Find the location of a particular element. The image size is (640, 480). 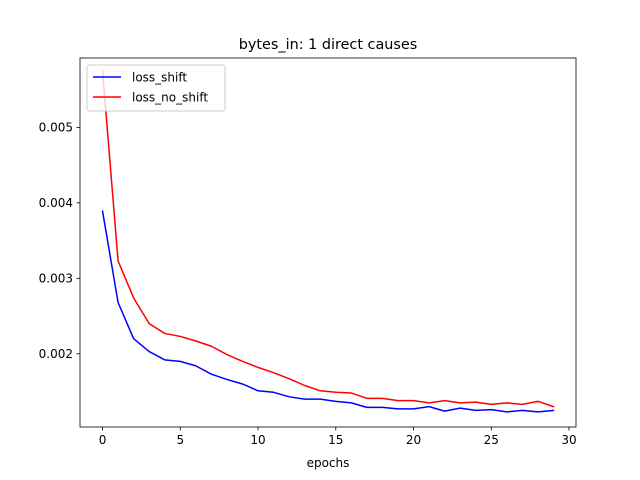

y-tick-label: 0.004 is located at coordinates (56, 203).